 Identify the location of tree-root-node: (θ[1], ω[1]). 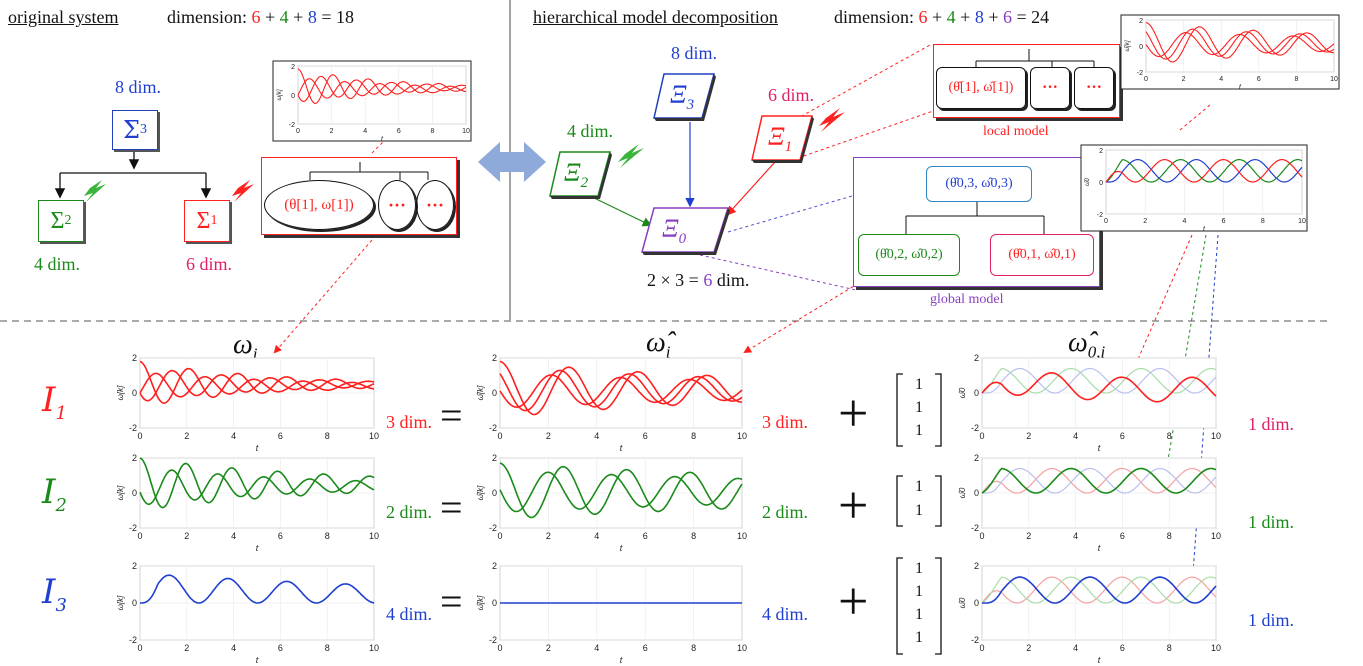
(319, 205).